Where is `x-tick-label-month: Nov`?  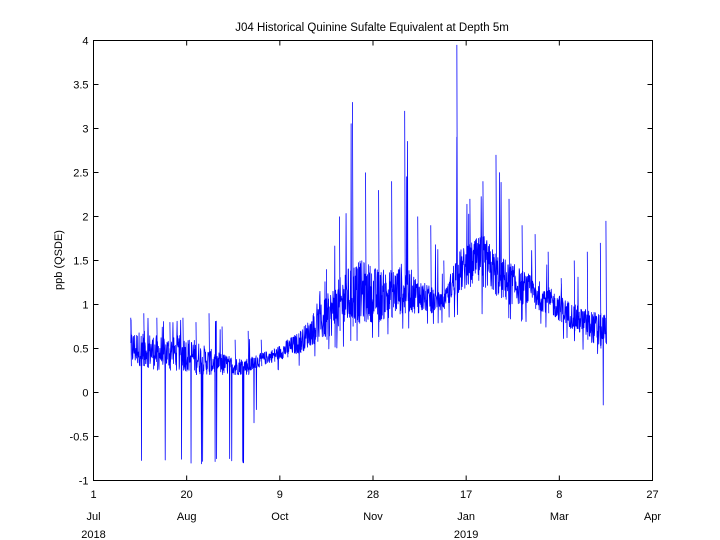
x-tick-label-month: Nov is located at coordinates (373, 517).